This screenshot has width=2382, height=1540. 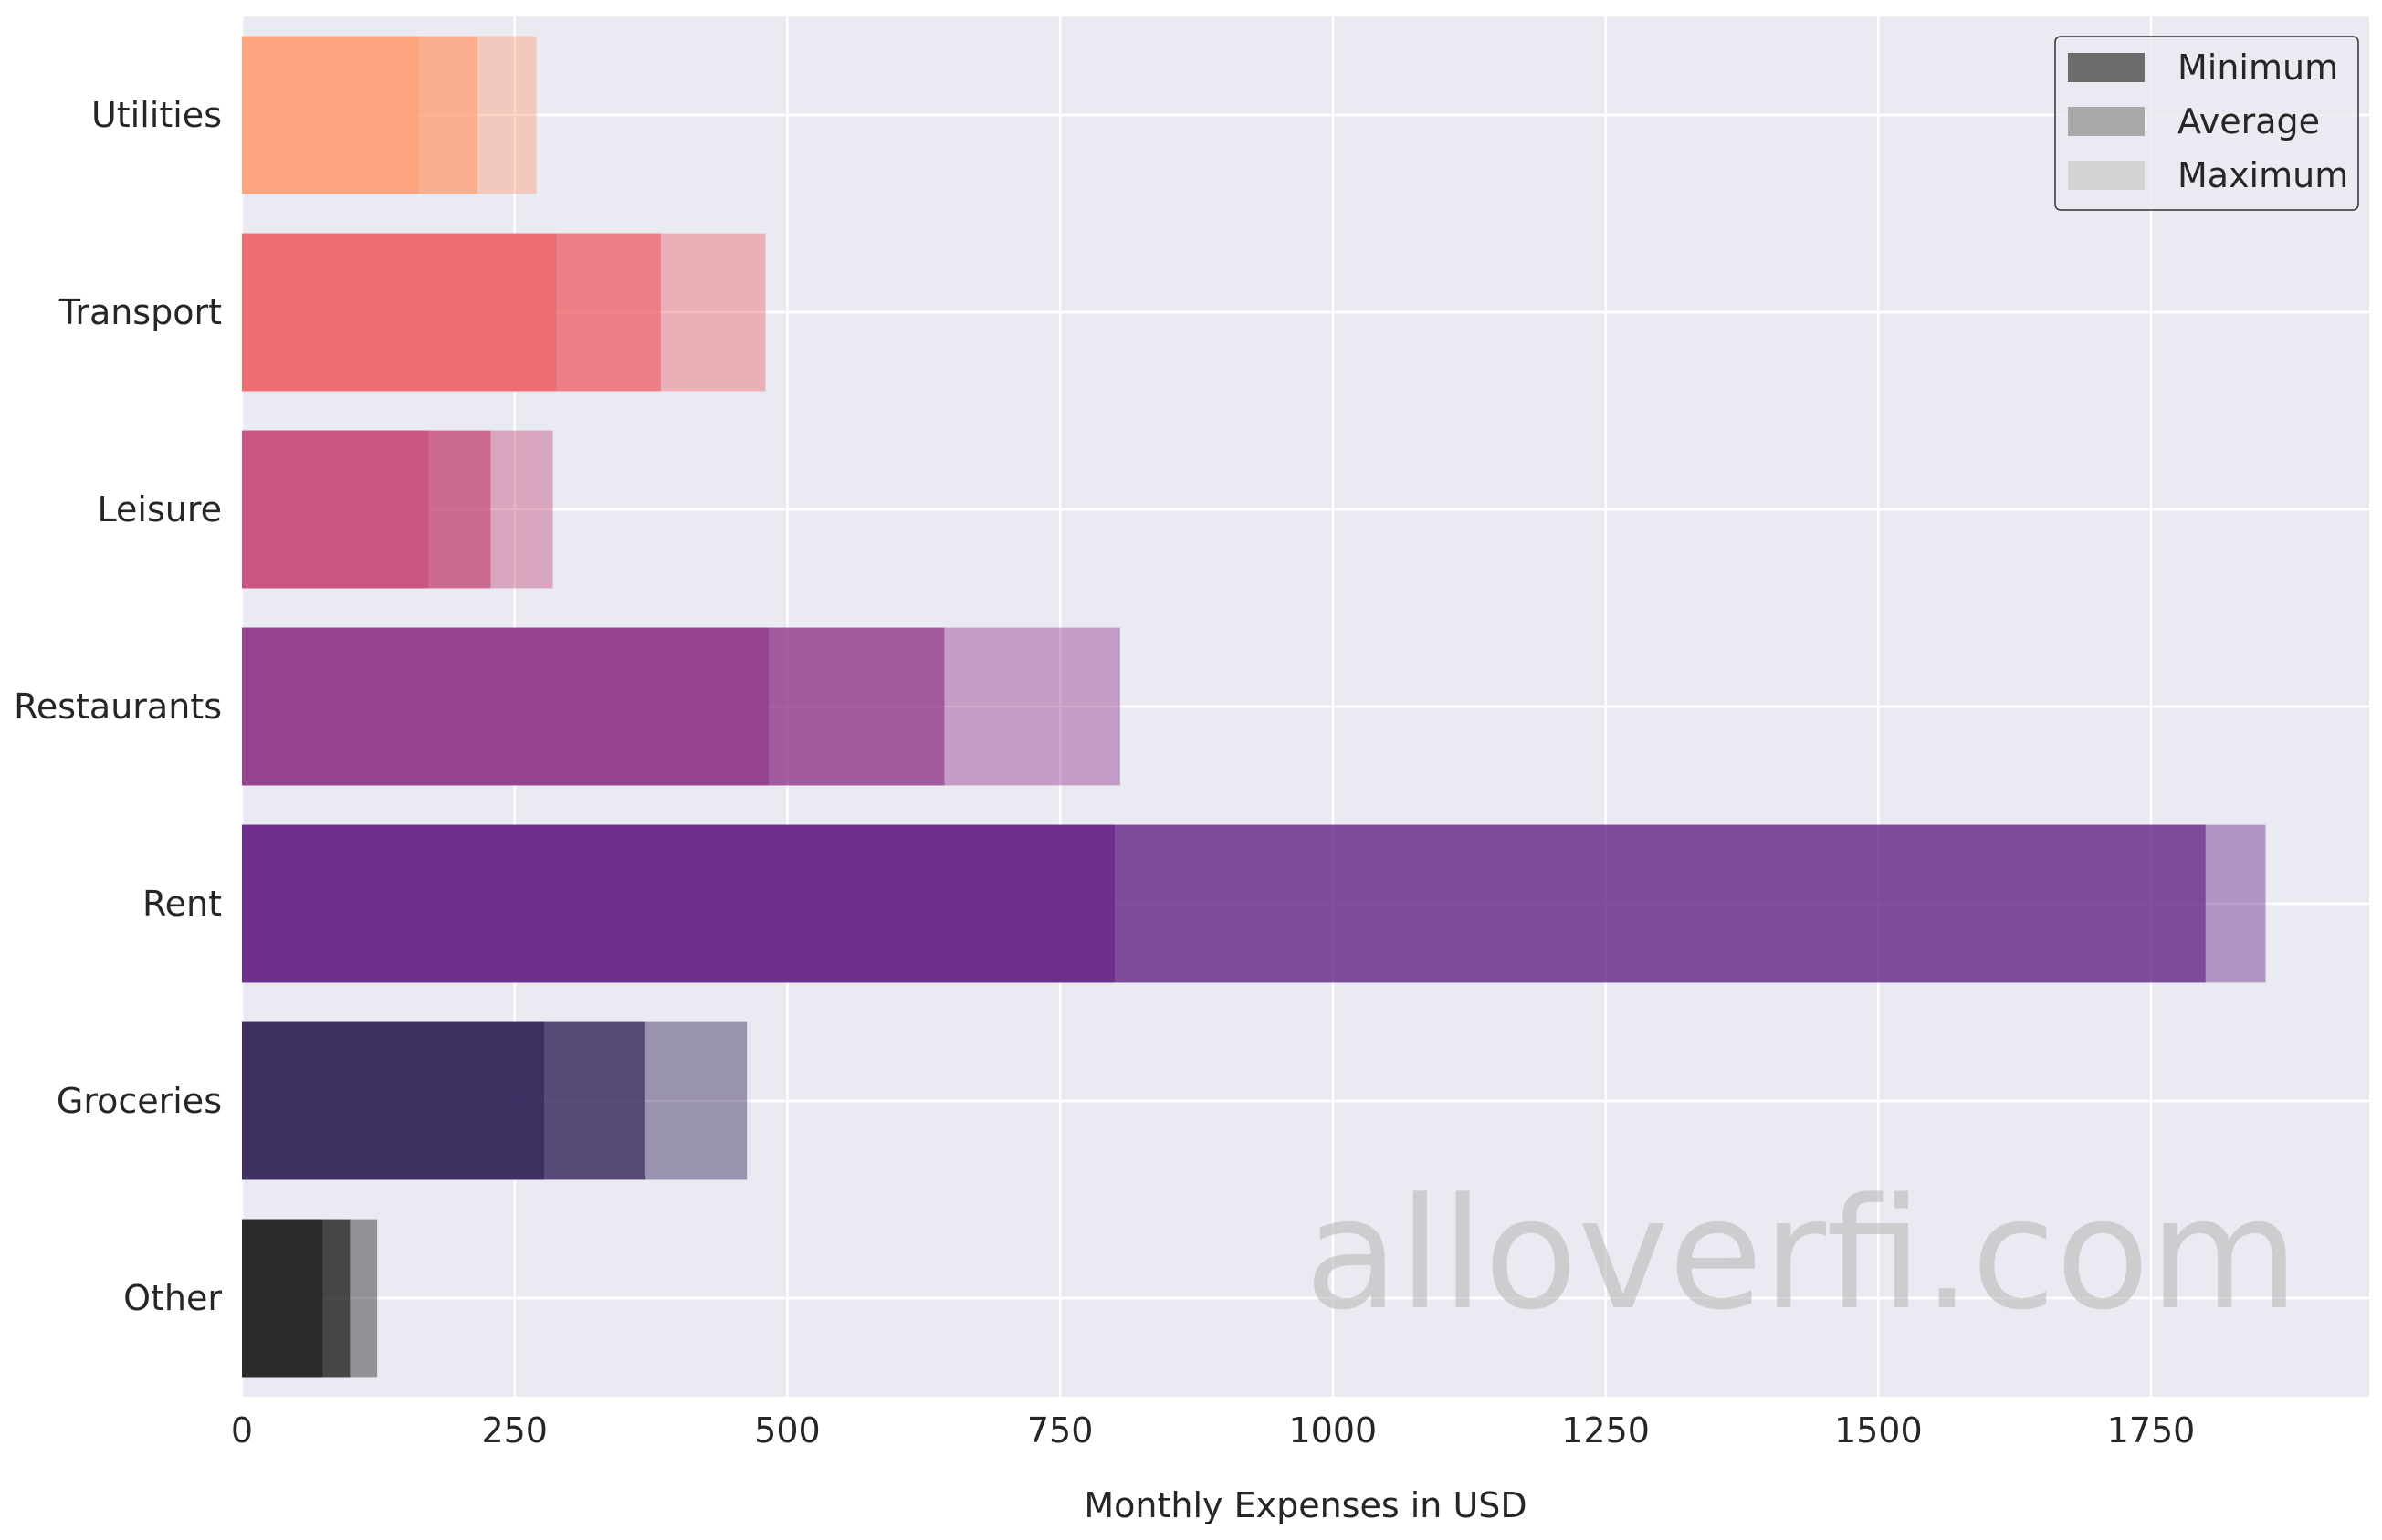 I want to click on y-tick-label-utilities: Utilities, so click(x=156, y=115).